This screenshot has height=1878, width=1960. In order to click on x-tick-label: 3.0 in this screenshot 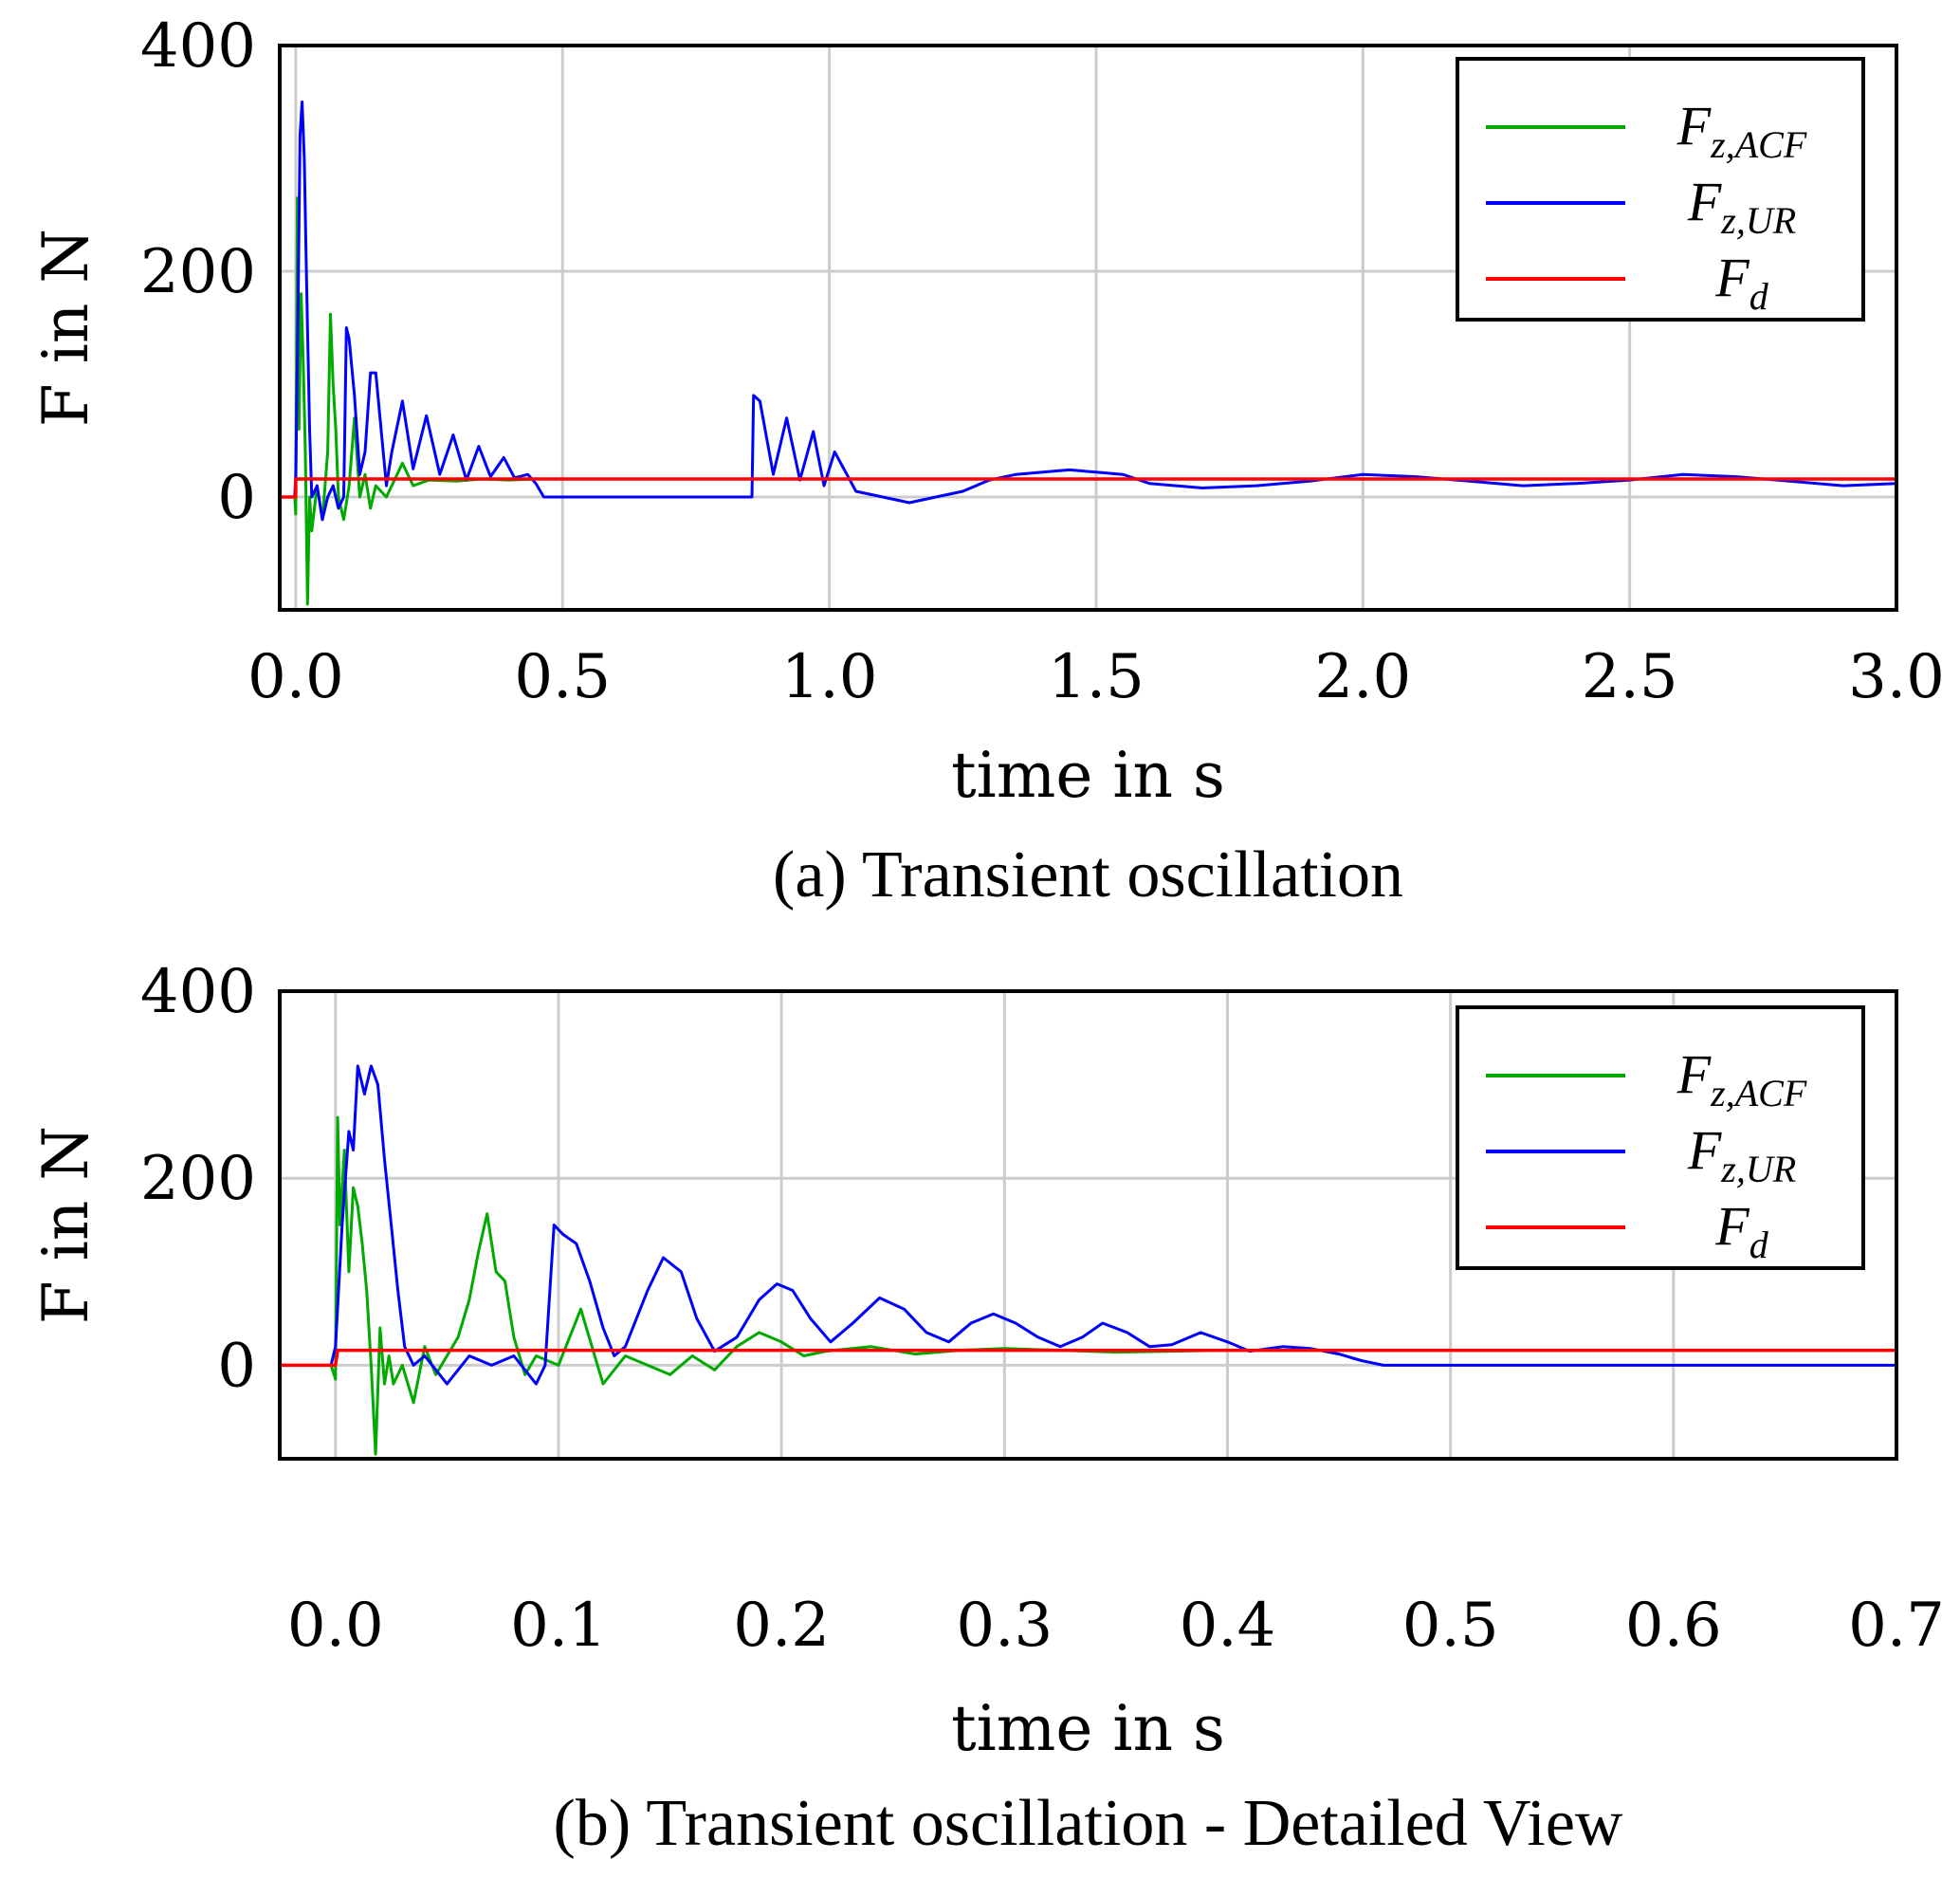, I will do `click(1896, 677)`.